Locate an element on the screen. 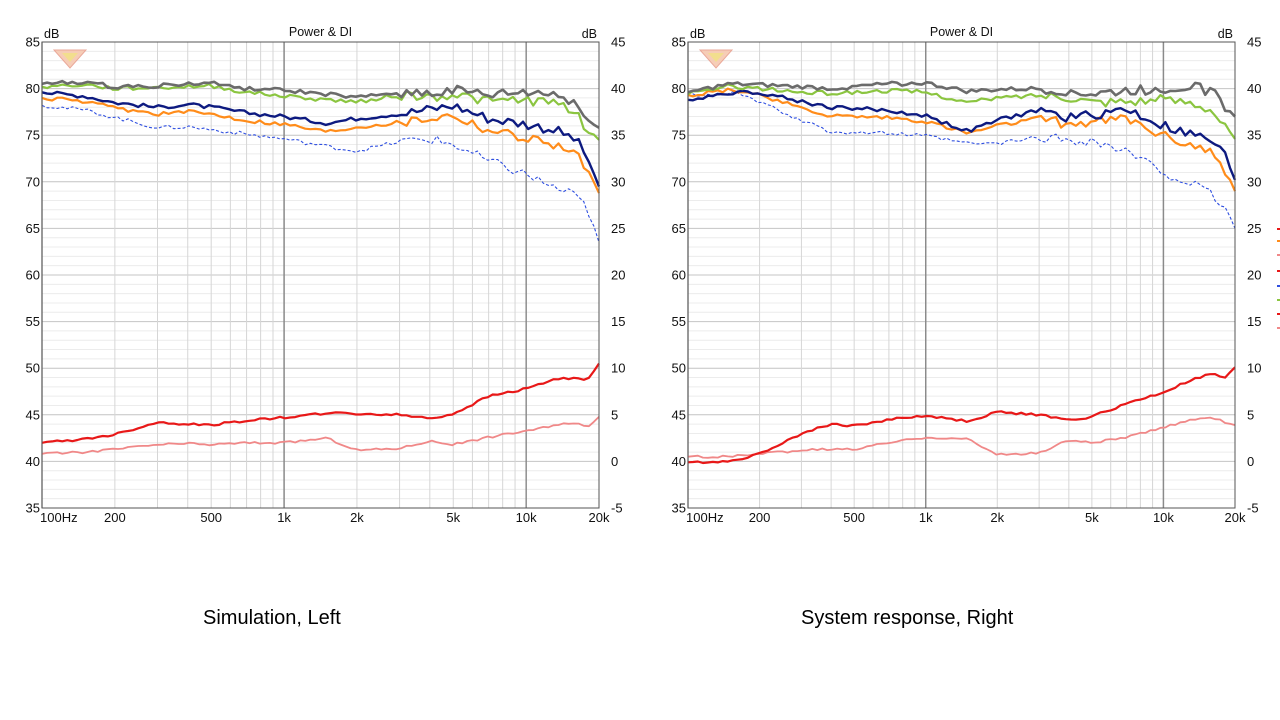 This screenshot has height=720, width=1280. caption-right: System response, Right is located at coordinates (907, 618).